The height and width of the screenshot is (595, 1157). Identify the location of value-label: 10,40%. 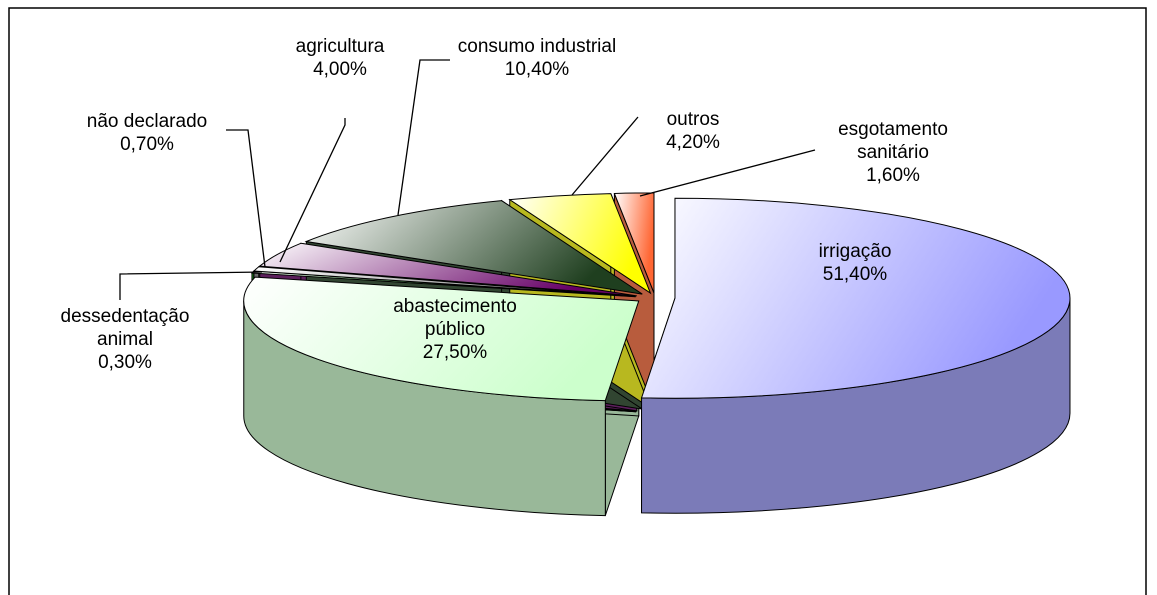
(537, 69).